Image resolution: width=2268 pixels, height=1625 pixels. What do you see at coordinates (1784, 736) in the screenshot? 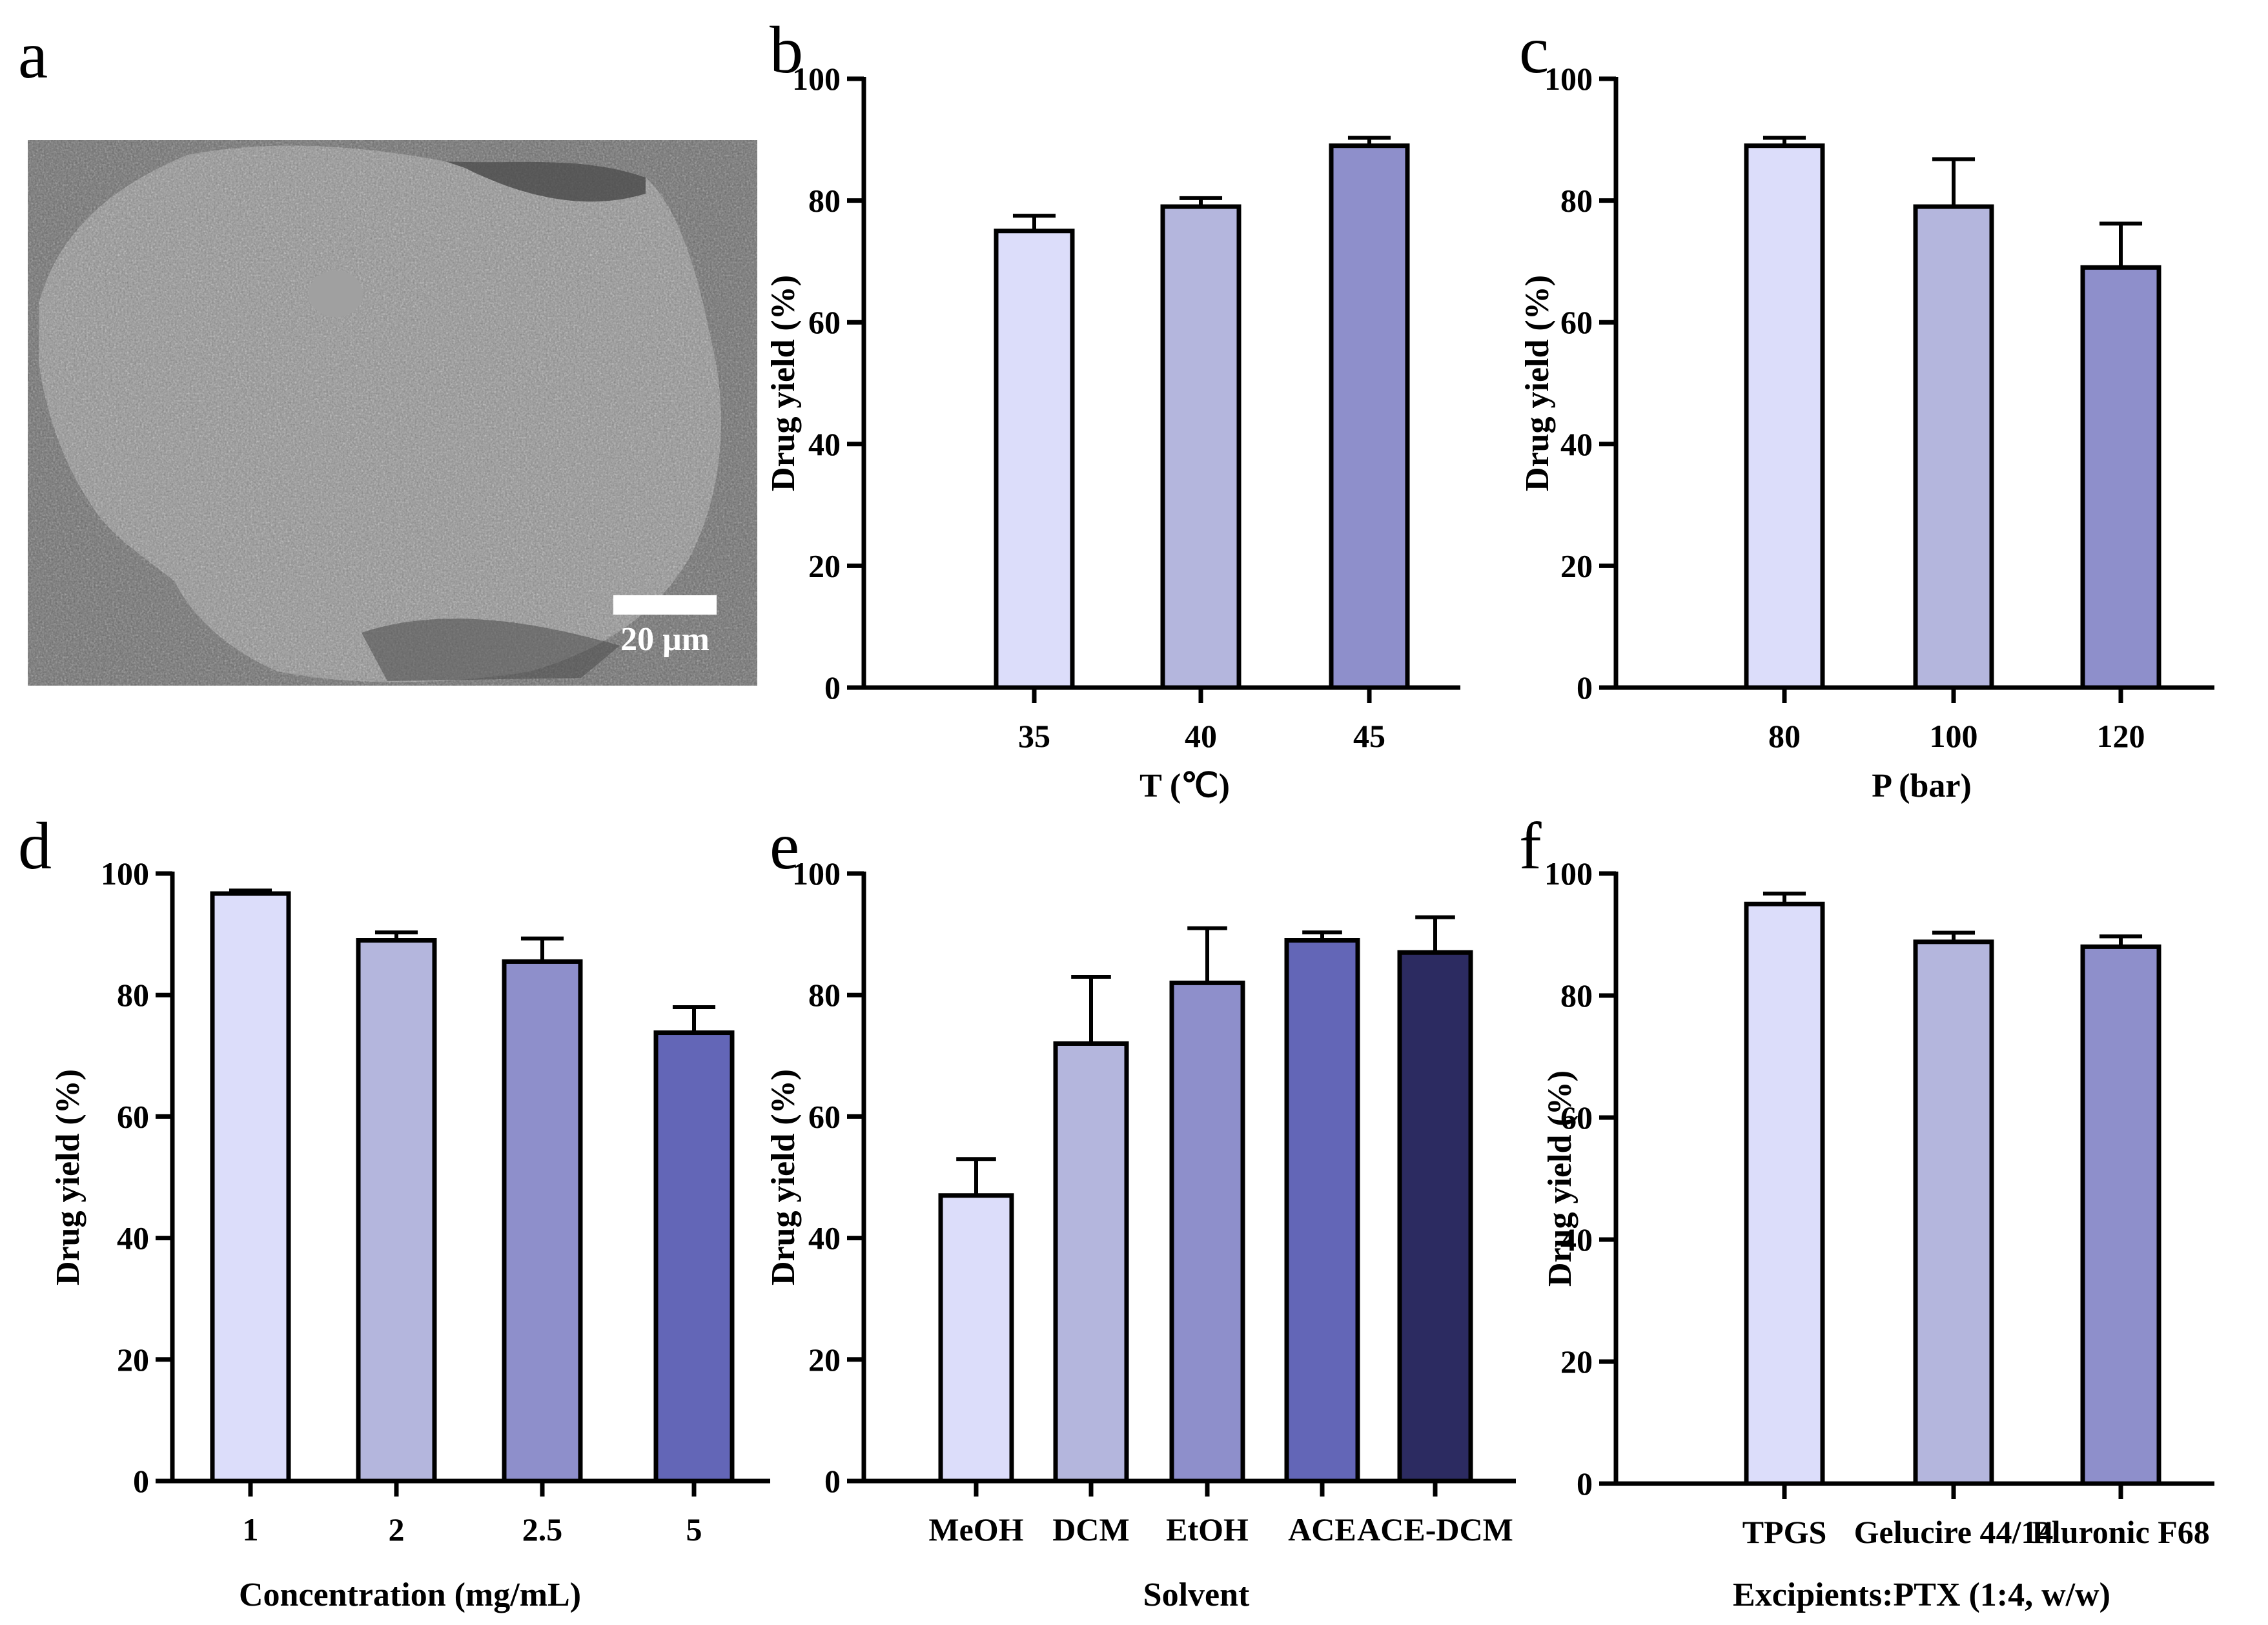
I see `x-tick-label: 80` at bounding box center [1784, 736].